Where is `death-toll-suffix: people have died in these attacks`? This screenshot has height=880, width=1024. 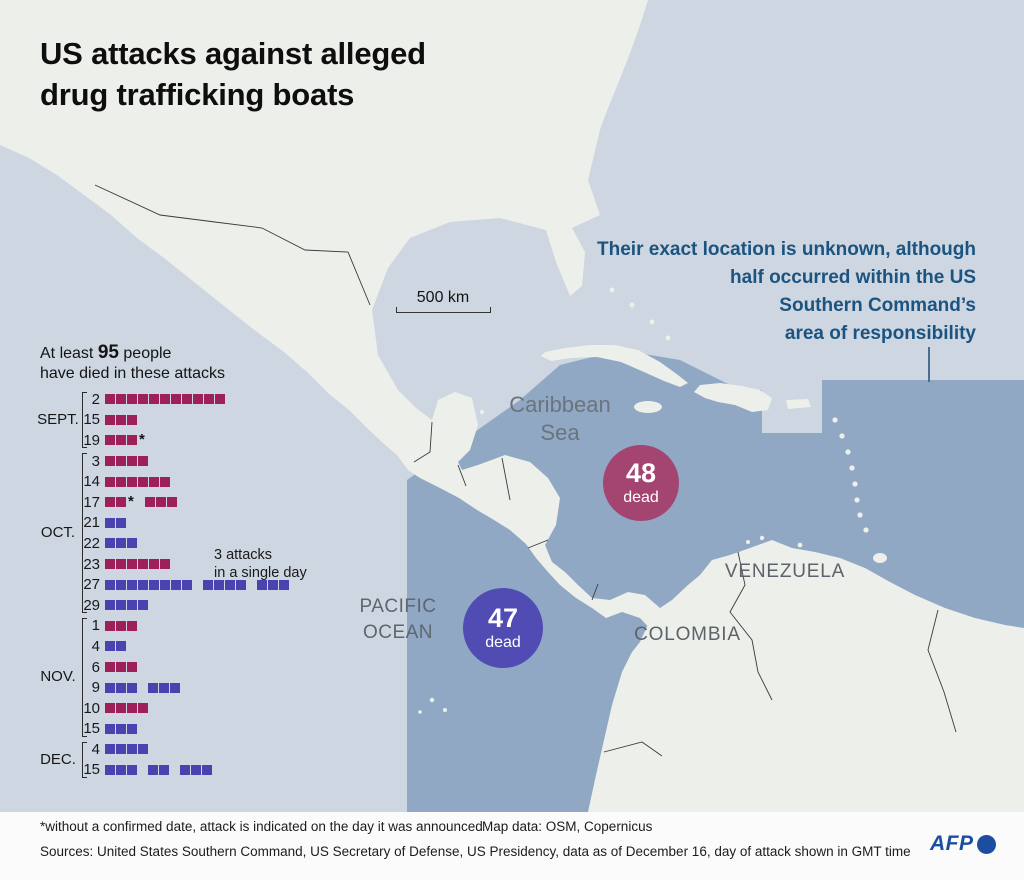
death-toll-suffix: people have died in these attacks is located at coordinates (133, 364).